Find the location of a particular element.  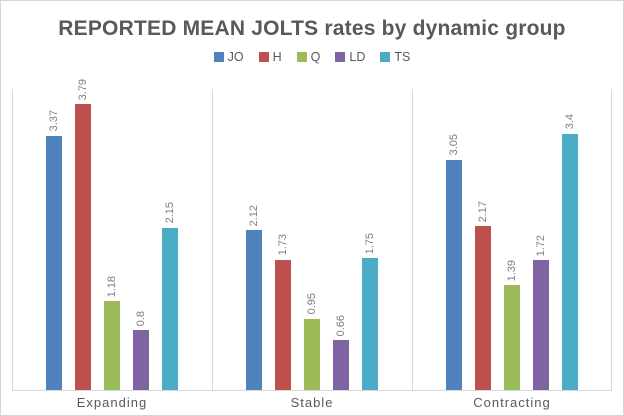

legend-label: JO is located at coordinates (235, 57).